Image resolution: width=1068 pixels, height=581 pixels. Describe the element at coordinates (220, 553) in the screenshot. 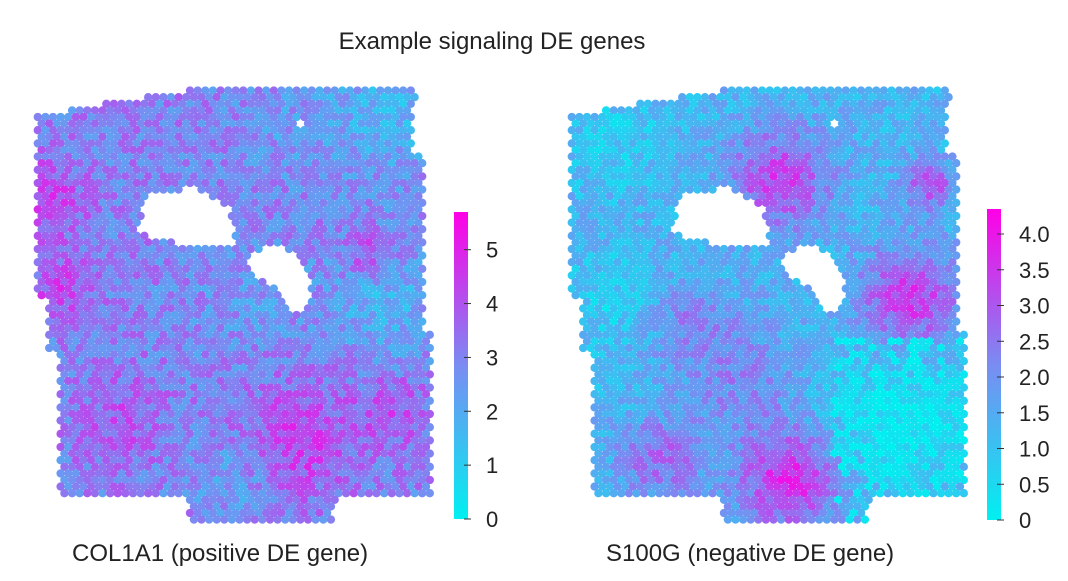

I see `col1a1-caption: COL1A1 (positive DE gene)` at that location.